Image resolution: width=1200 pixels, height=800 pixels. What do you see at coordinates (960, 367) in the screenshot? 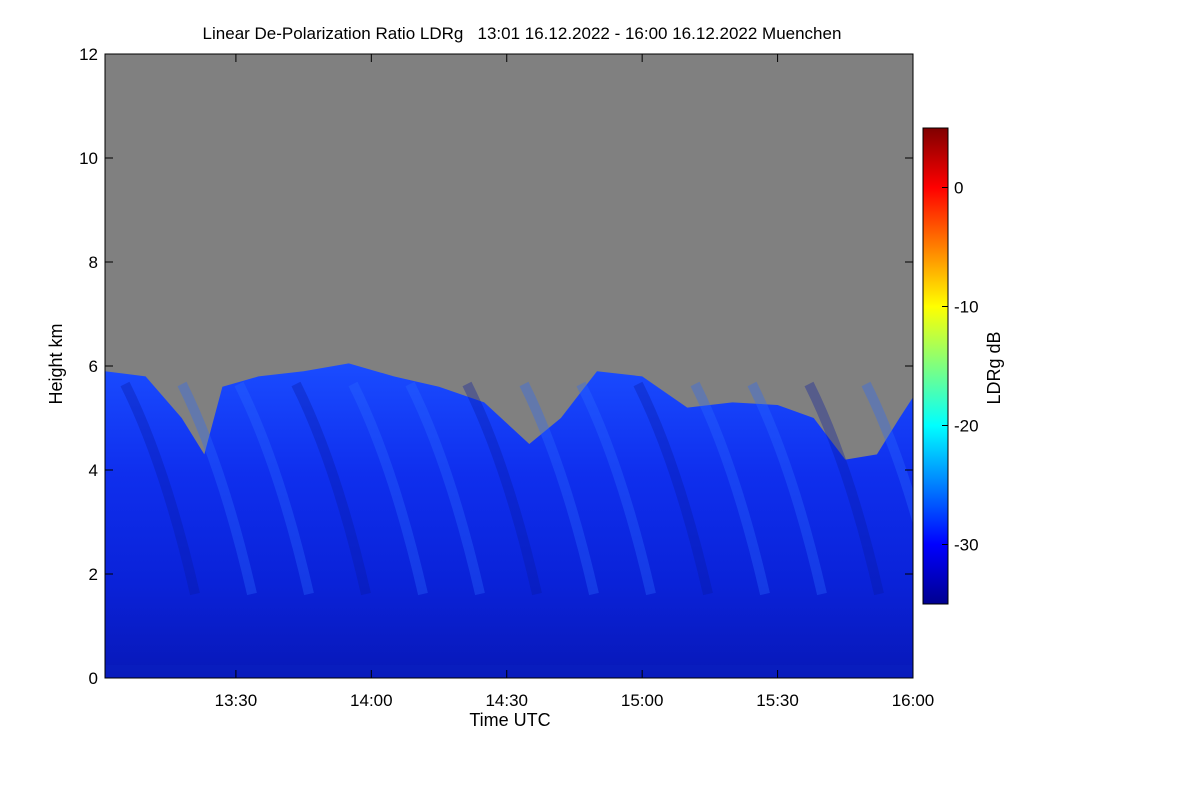
I see `colorbar-axis: 0 -10 -20 -30` at bounding box center [960, 367].